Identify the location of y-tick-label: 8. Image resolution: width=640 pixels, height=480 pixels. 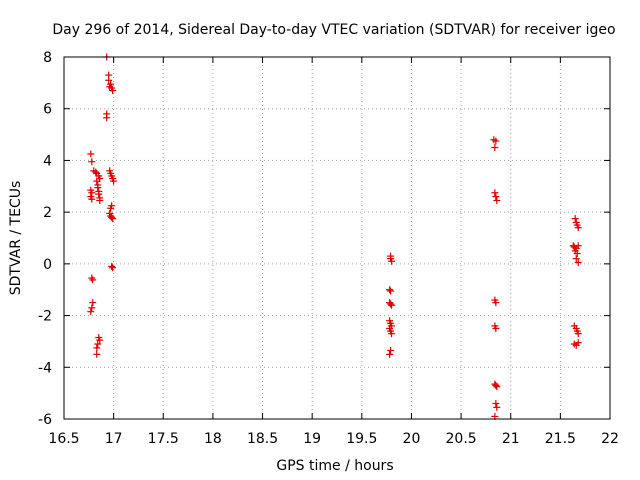
(47, 58).